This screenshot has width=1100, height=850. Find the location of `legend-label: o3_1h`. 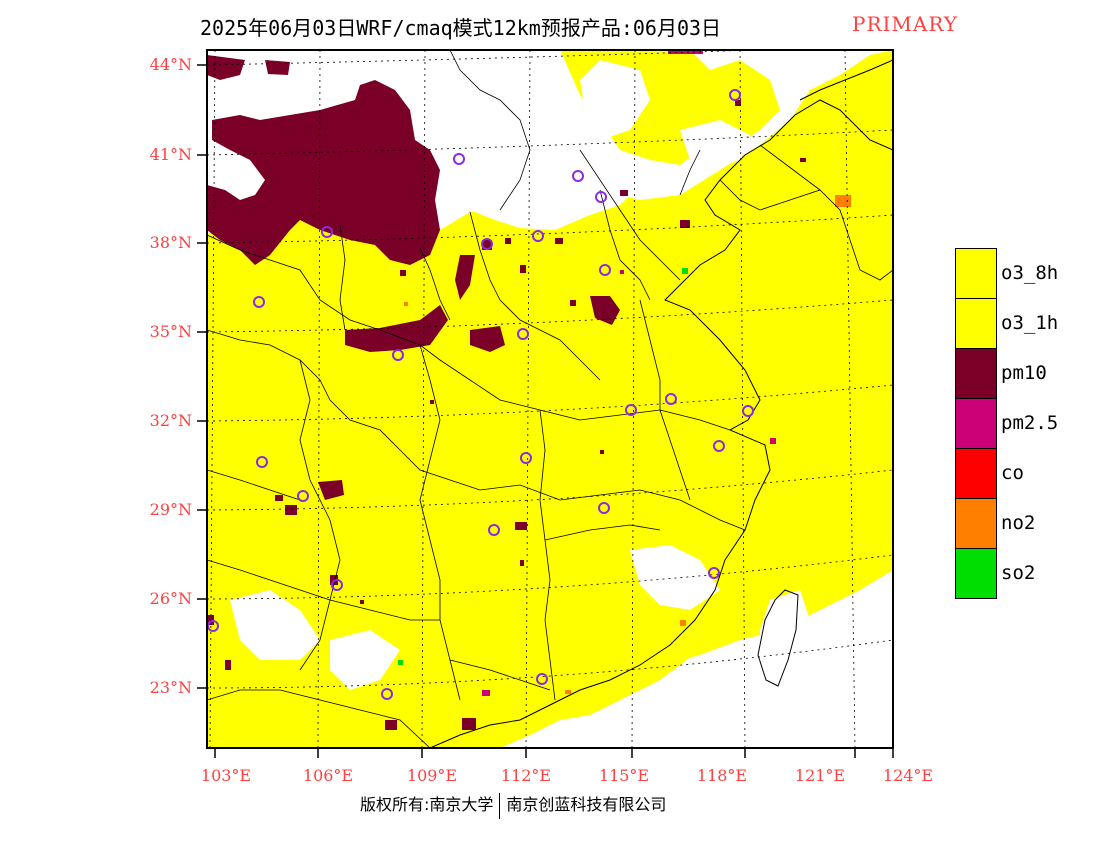

legend-label: o3_1h is located at coordinates (1030, 323).